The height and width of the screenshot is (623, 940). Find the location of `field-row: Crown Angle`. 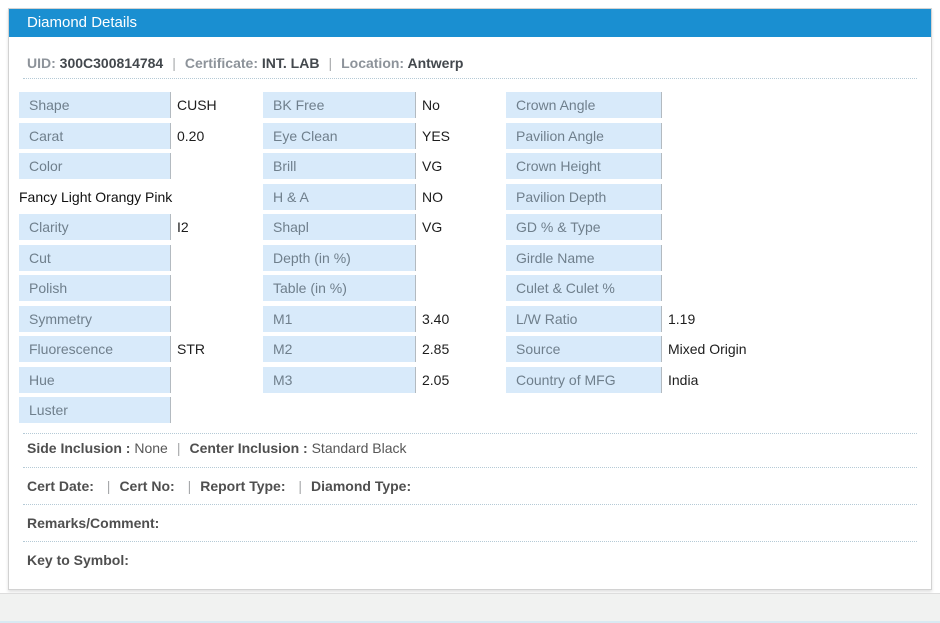

field-row: Crown Angle is located at coordinates (637, 105).